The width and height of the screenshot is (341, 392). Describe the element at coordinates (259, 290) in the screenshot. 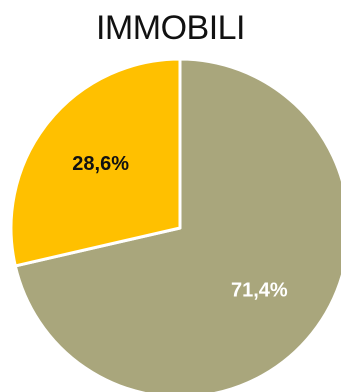

I see `pie-slice-label-1: 71,4%` at that location.